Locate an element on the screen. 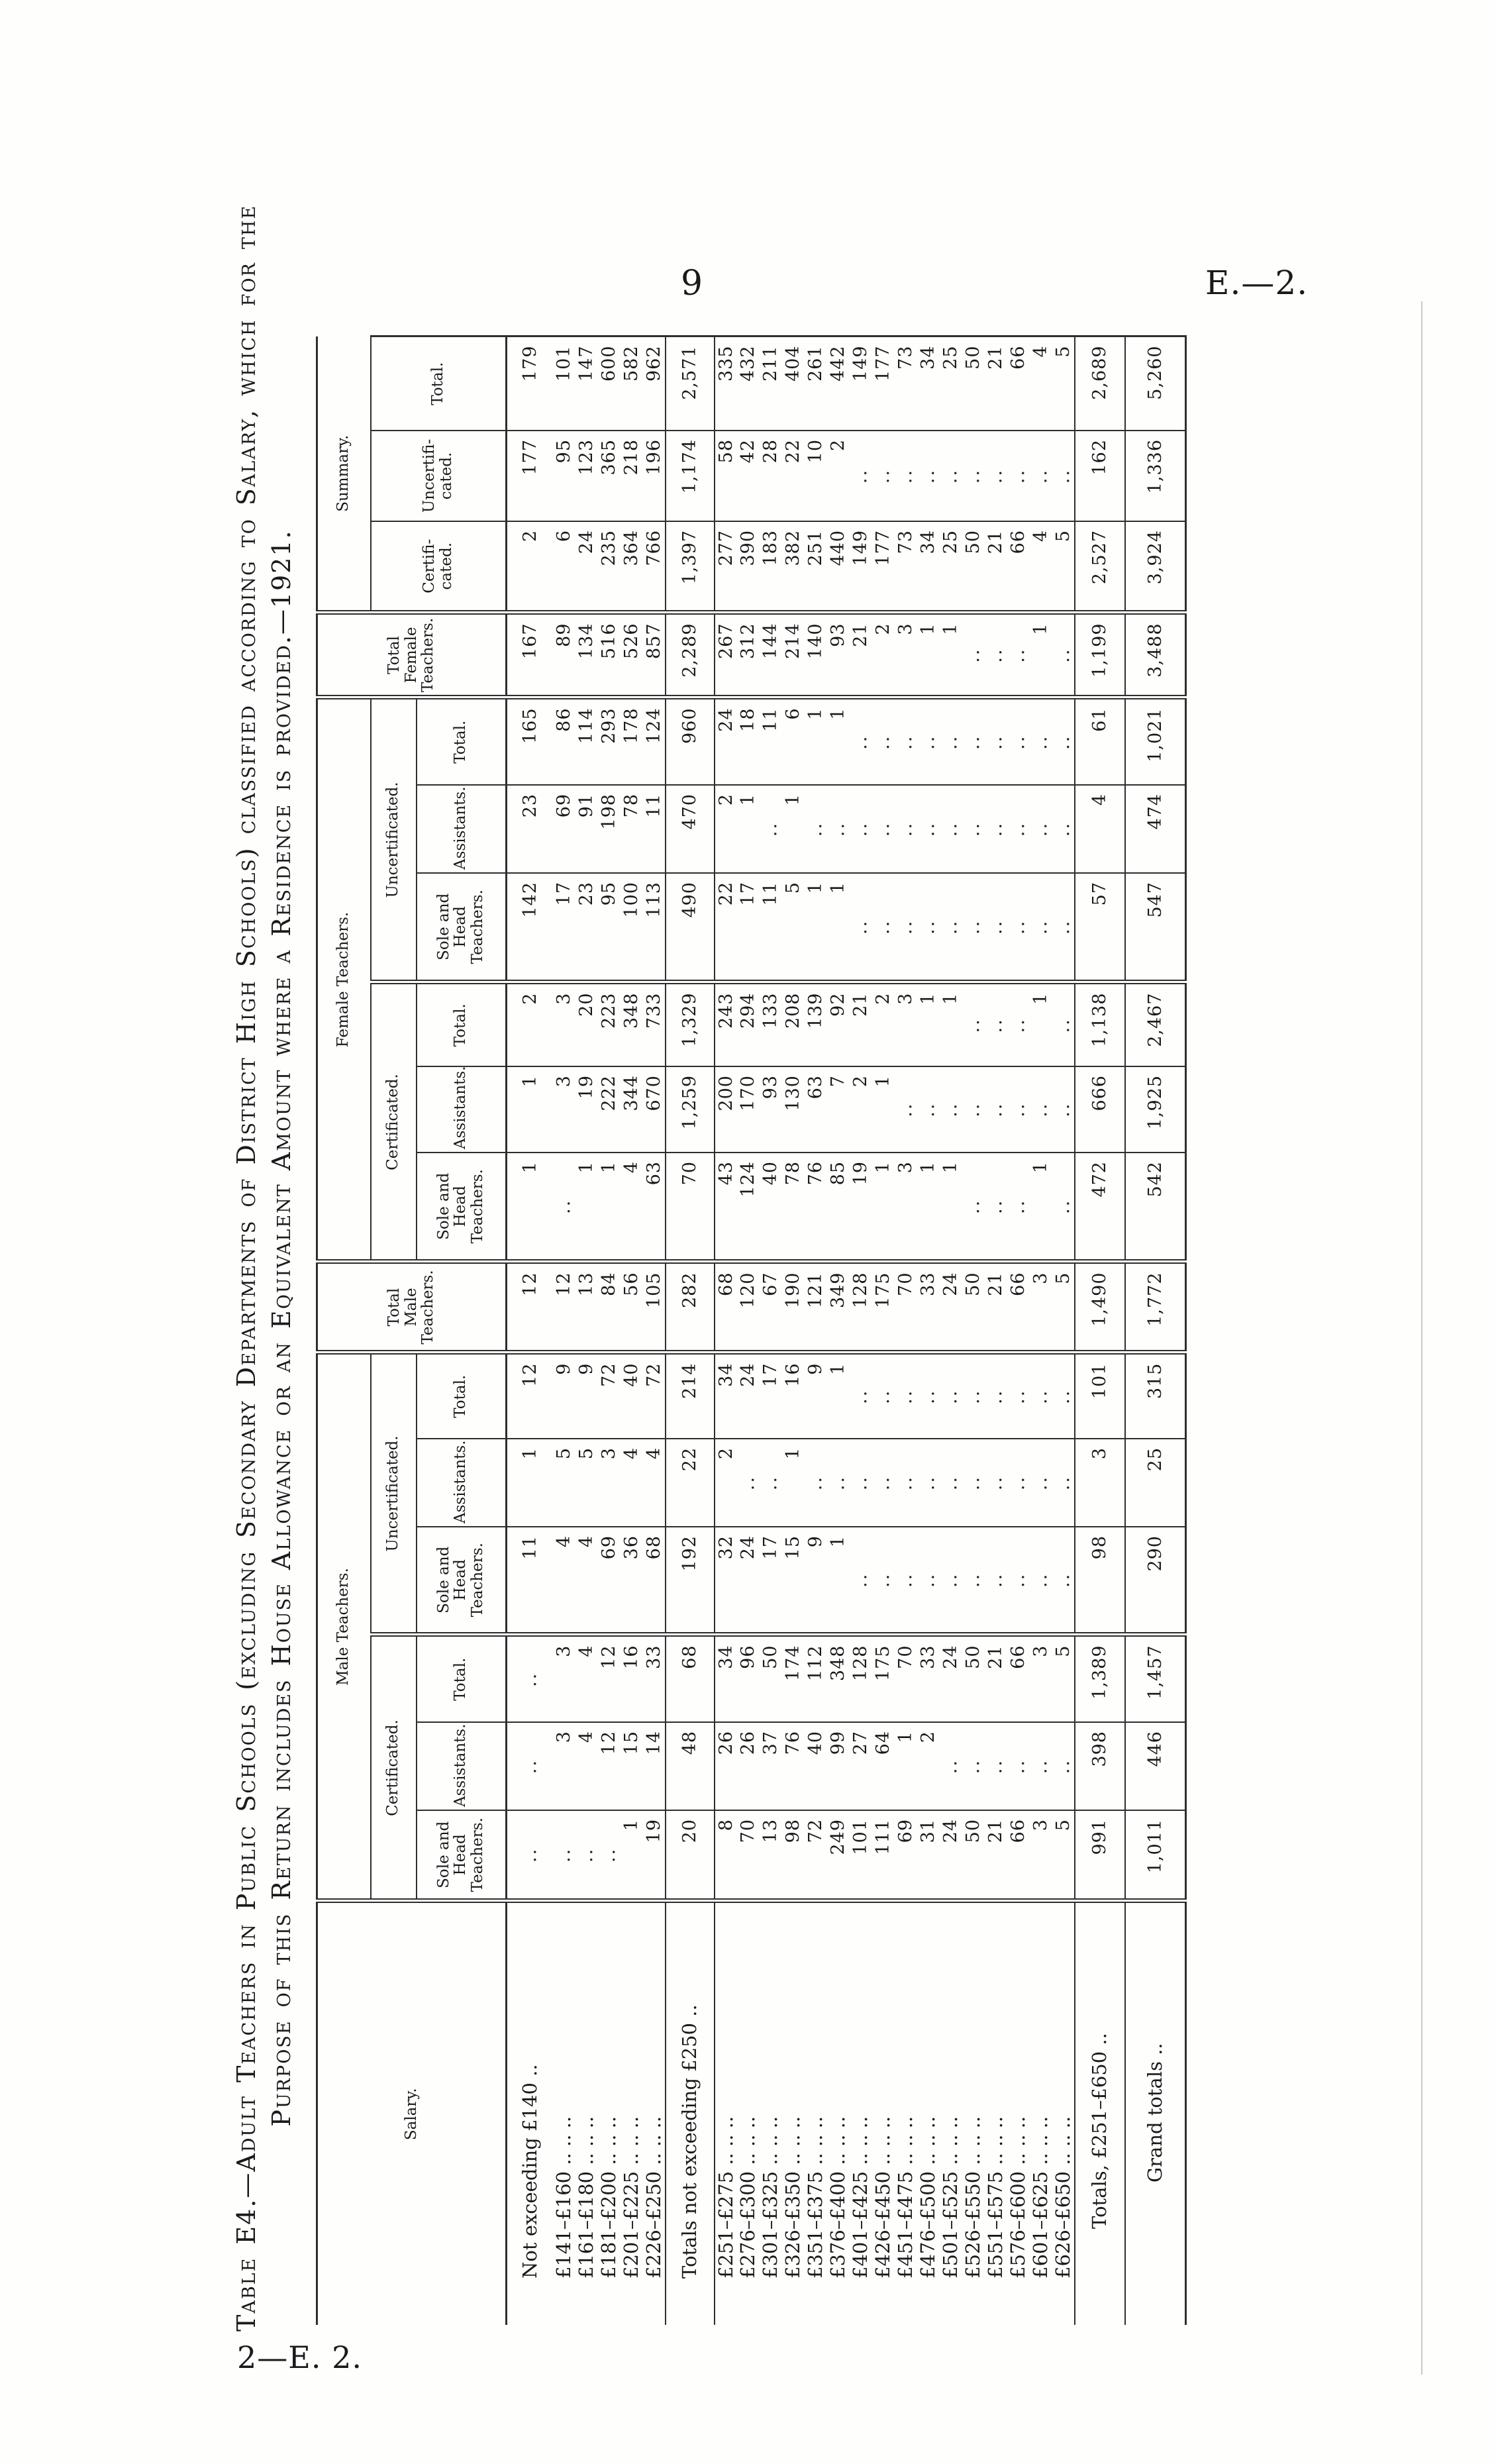 The width and height of the screenshot is (1494, 2464). value-cell-summary_uncertificated: 28 is located at coordinates (770, 476).